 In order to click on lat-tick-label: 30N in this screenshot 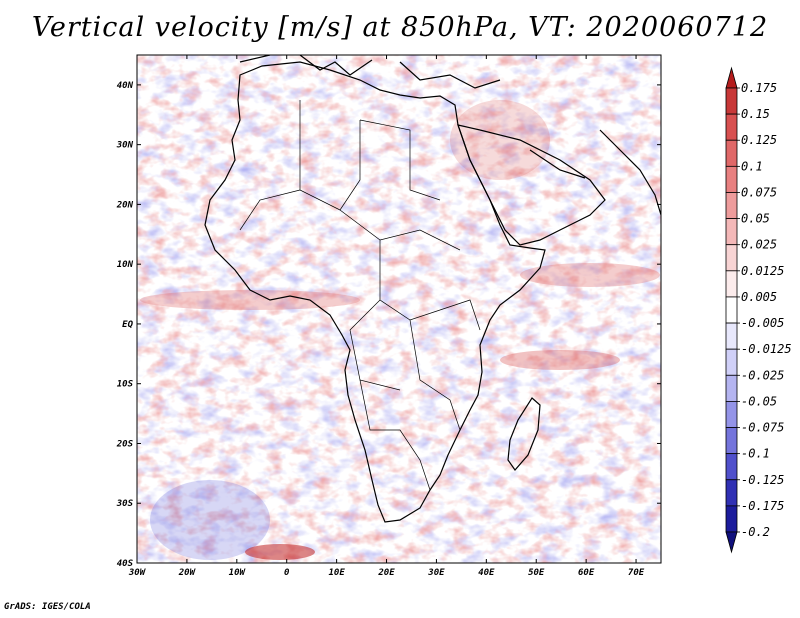, I will do `click(125, 146)`.